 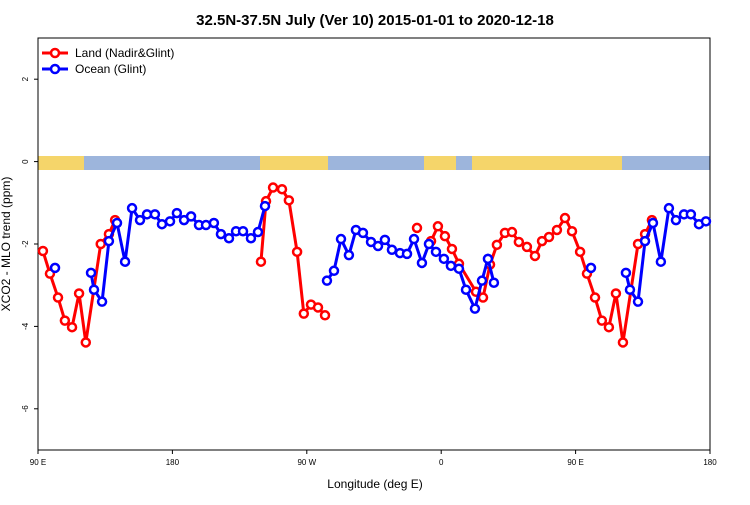 I want to click on y-tick-label: 2, so click(x=25, y=78).